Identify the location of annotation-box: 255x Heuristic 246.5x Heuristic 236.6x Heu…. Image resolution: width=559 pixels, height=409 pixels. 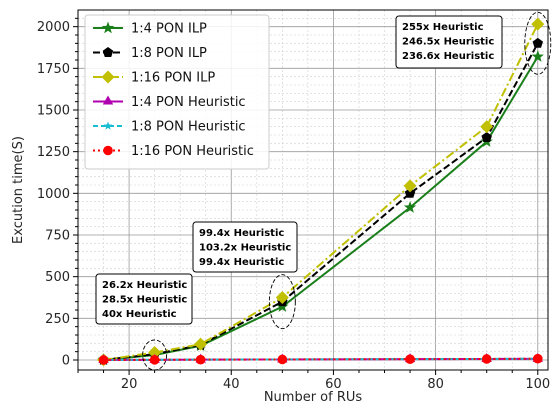
(449, 42).